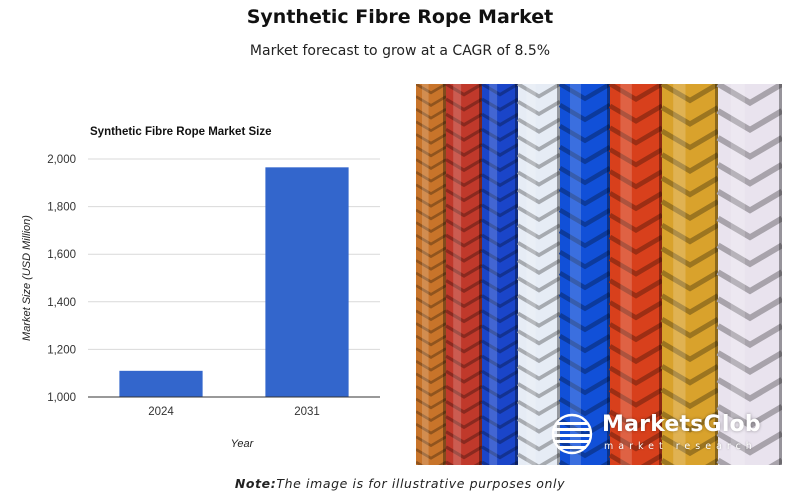 The image size is (800, 499). What do you see at coordinates (243, 444) in the screenshot?
I see `x-axis-label: Year` at bounding box center [243, 444].